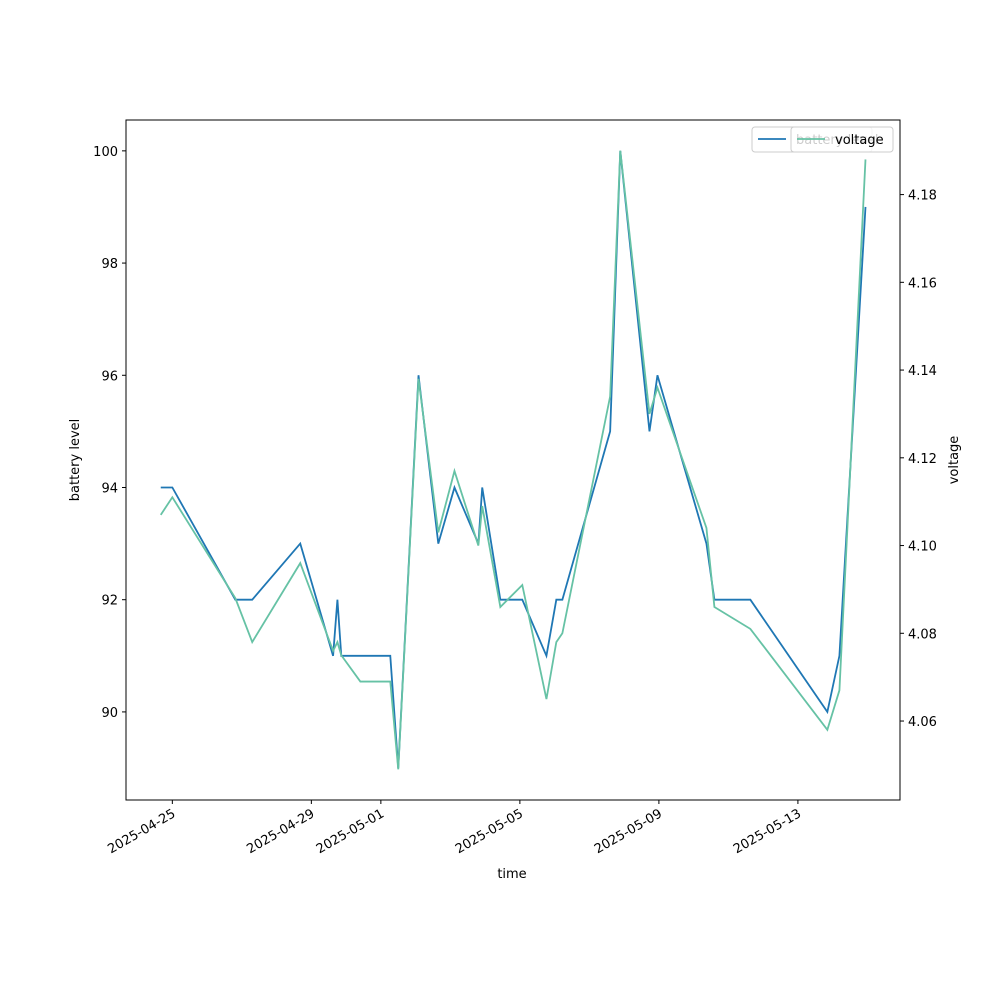 The width and height of the screenshot is (1000, 1000). Describe the element at coordinates (954, 460) in the screenshot. I see `y2-axis-label: voltage` at that location.